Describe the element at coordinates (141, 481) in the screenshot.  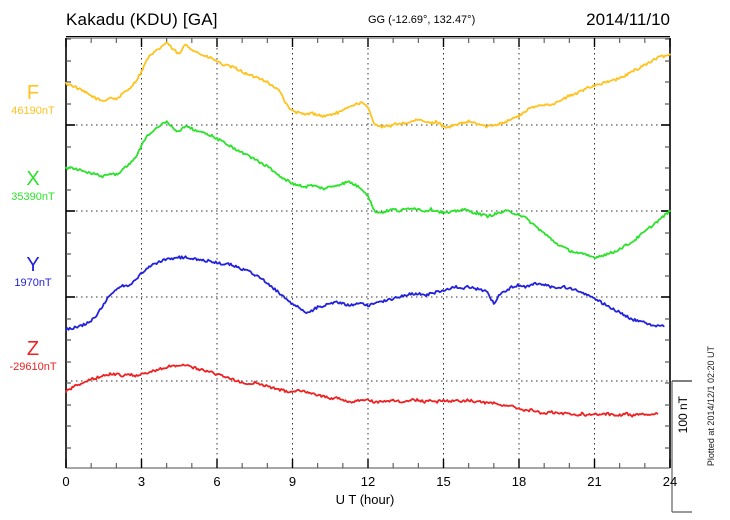
I see `x-tick-label-3: 3` at that location.